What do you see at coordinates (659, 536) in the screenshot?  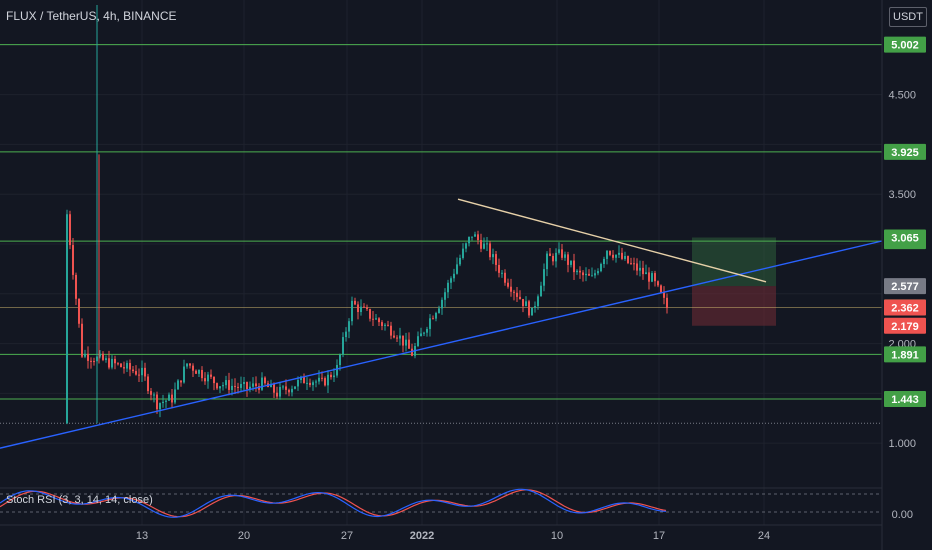 I see `time-tick: 17` at bounding box center [659, 536].